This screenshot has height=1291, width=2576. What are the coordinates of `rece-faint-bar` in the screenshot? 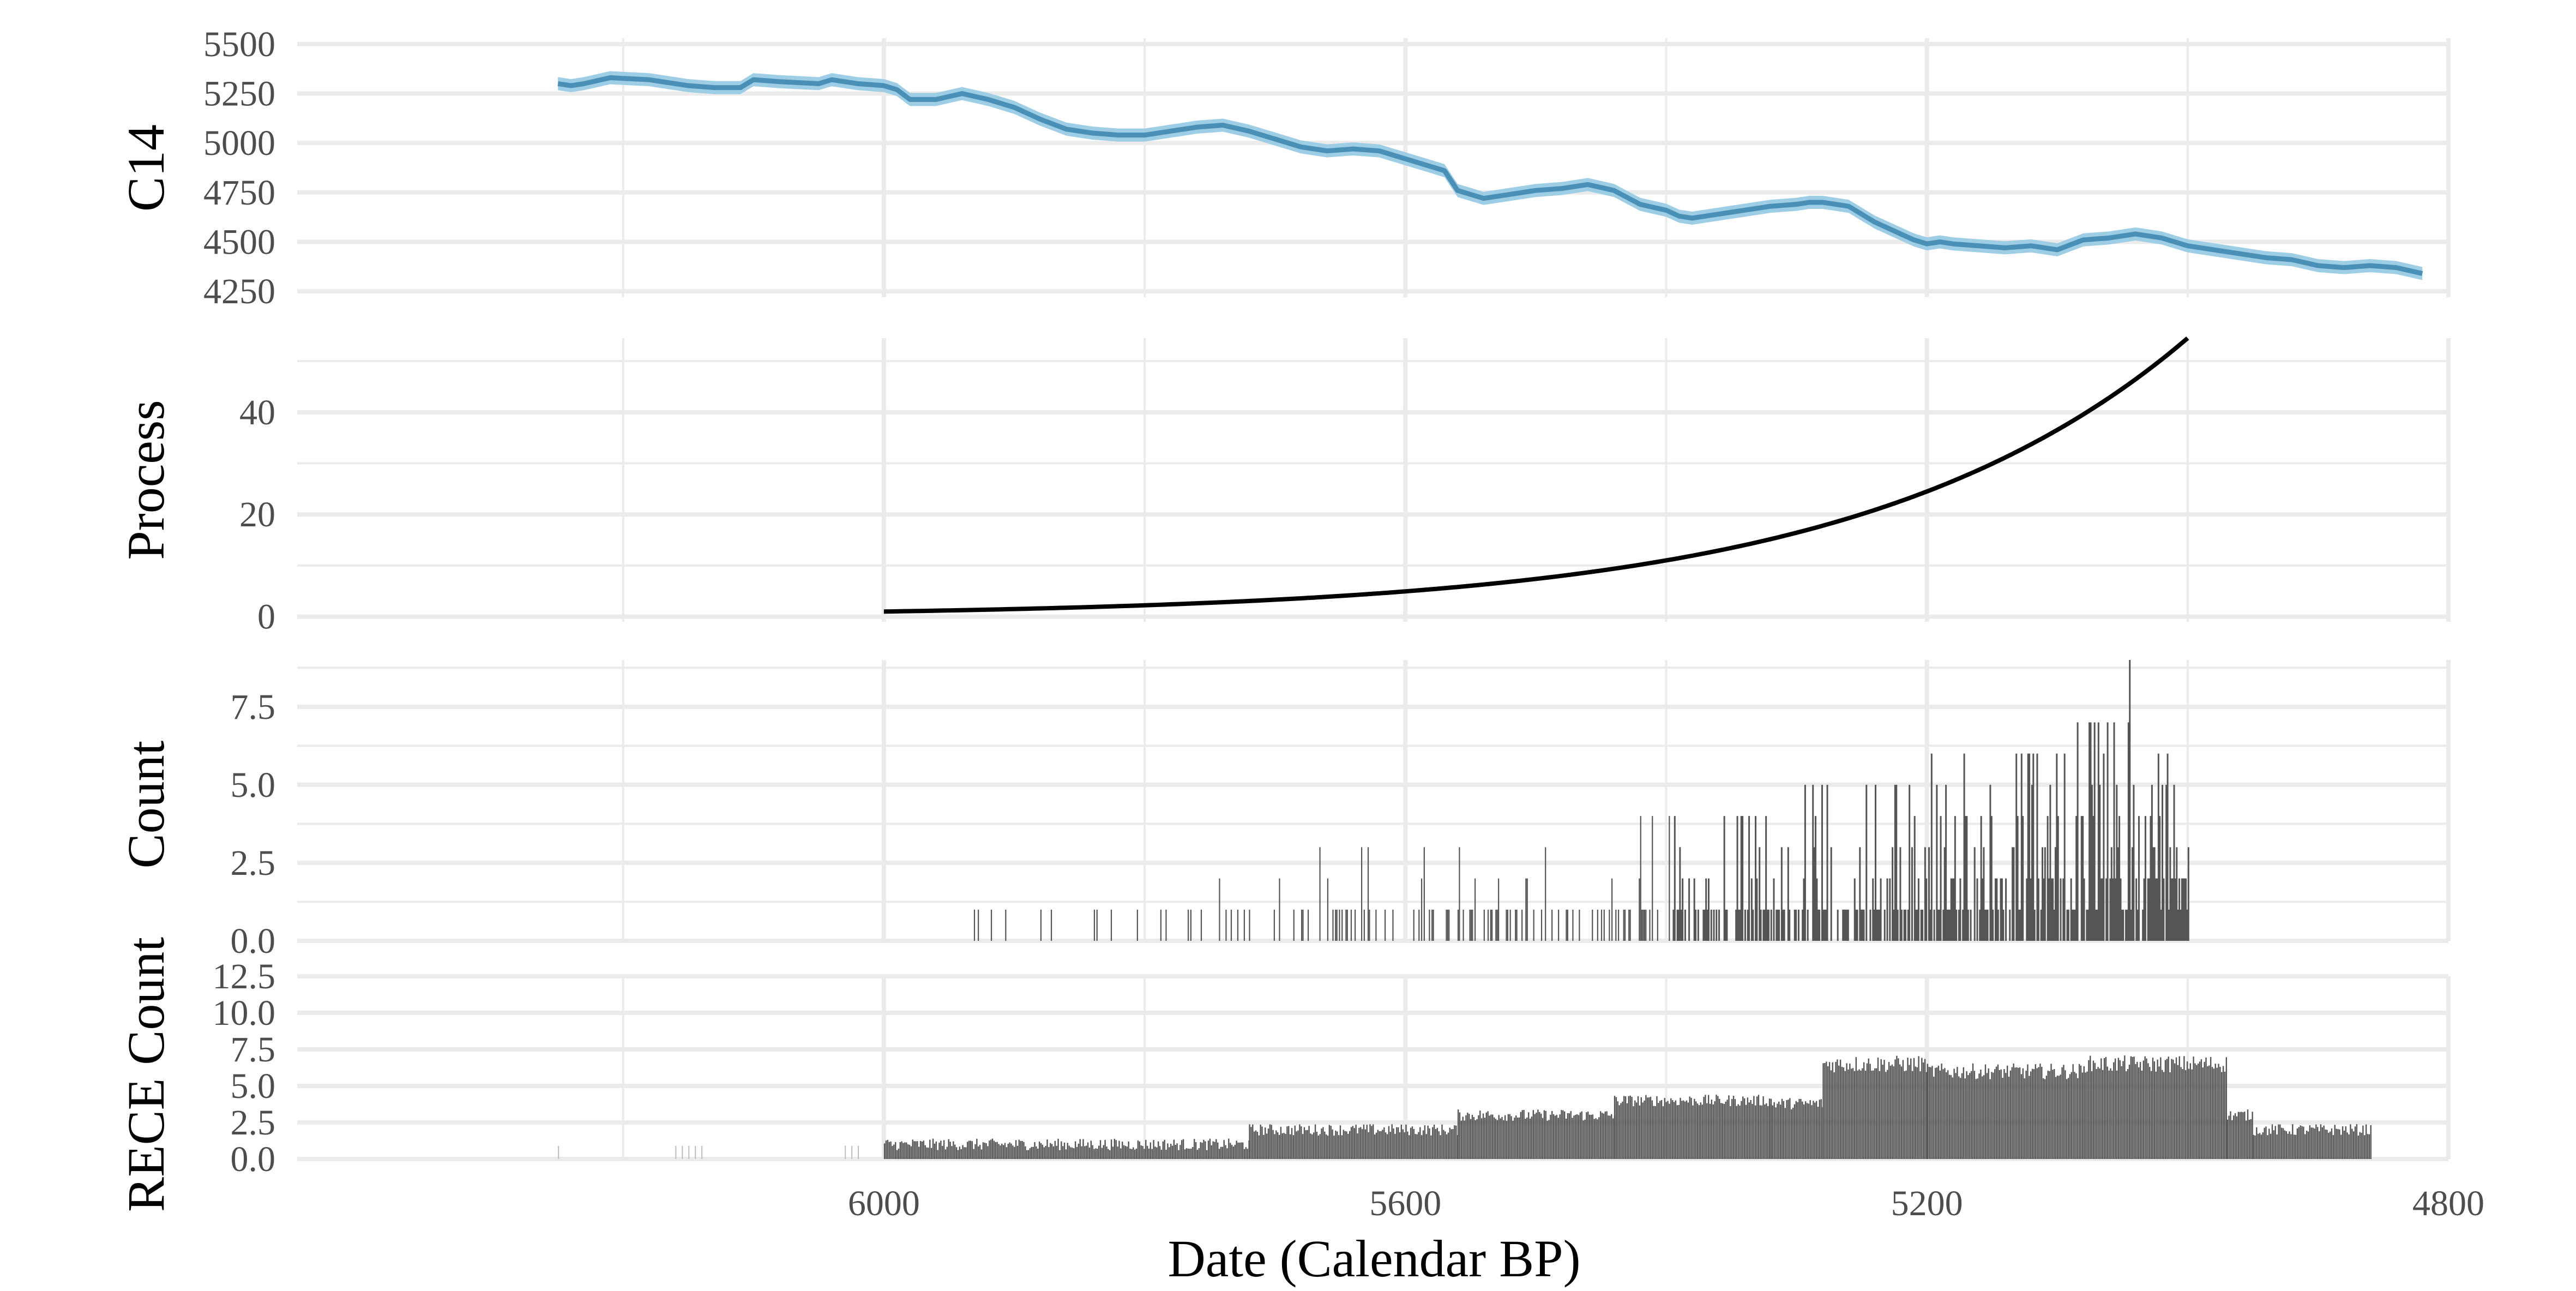 It's located at (676, 1152).